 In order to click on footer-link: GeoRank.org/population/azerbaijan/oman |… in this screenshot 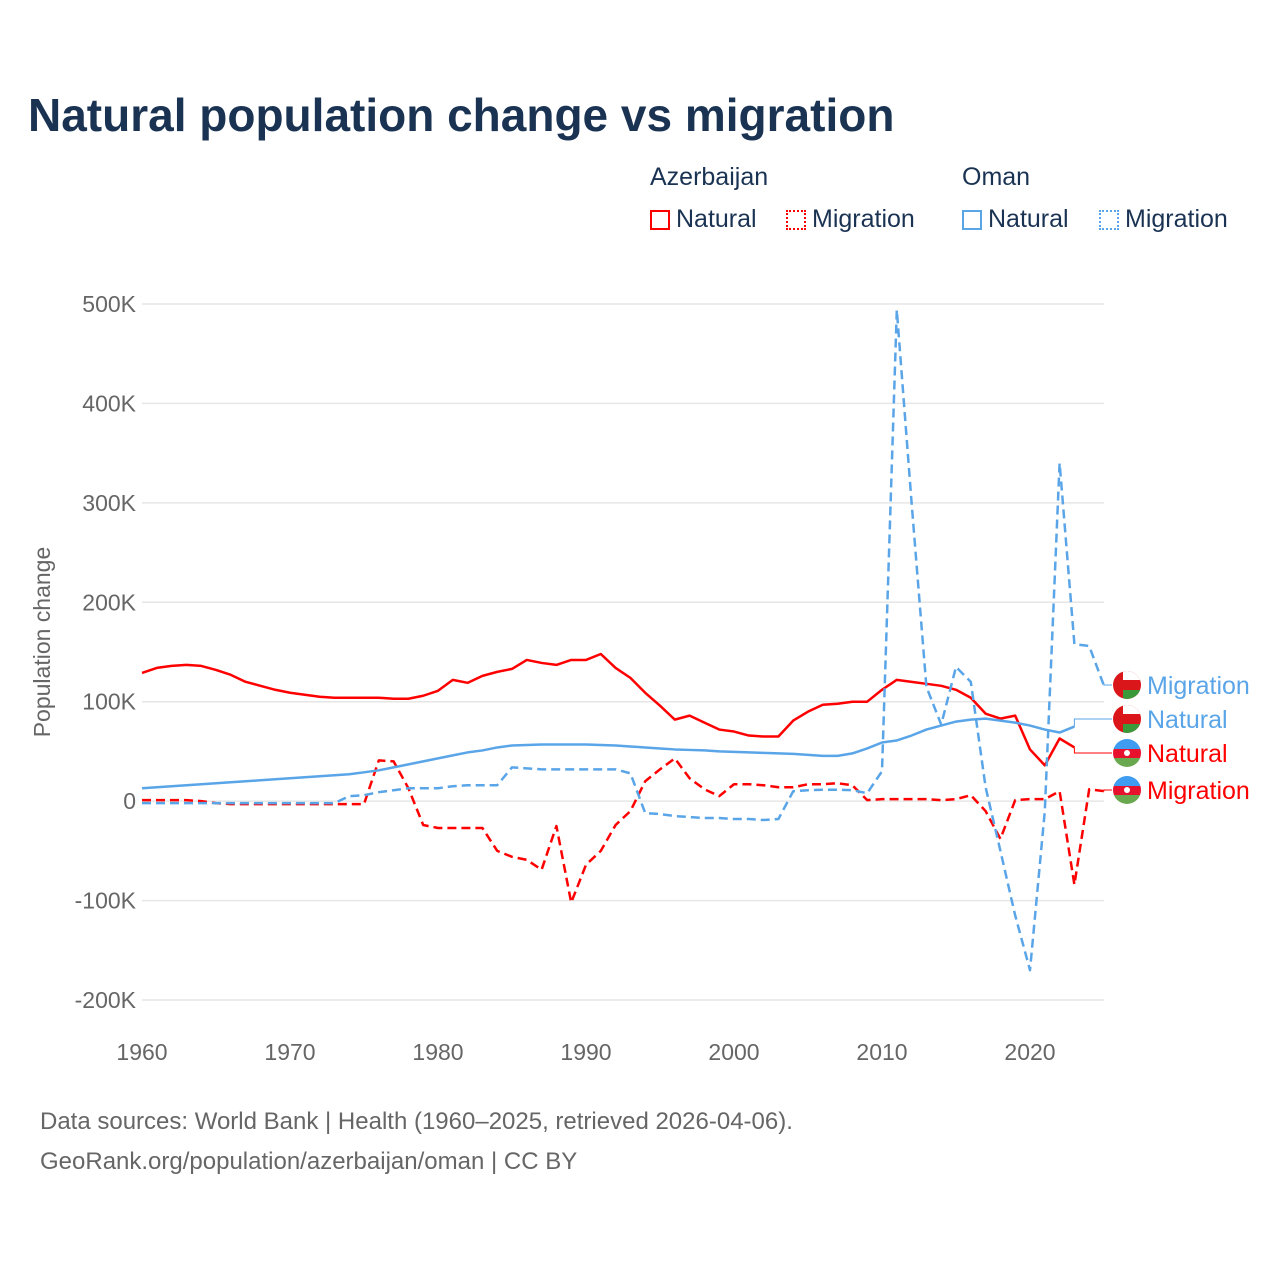, I will do `click(309, 1161)`.